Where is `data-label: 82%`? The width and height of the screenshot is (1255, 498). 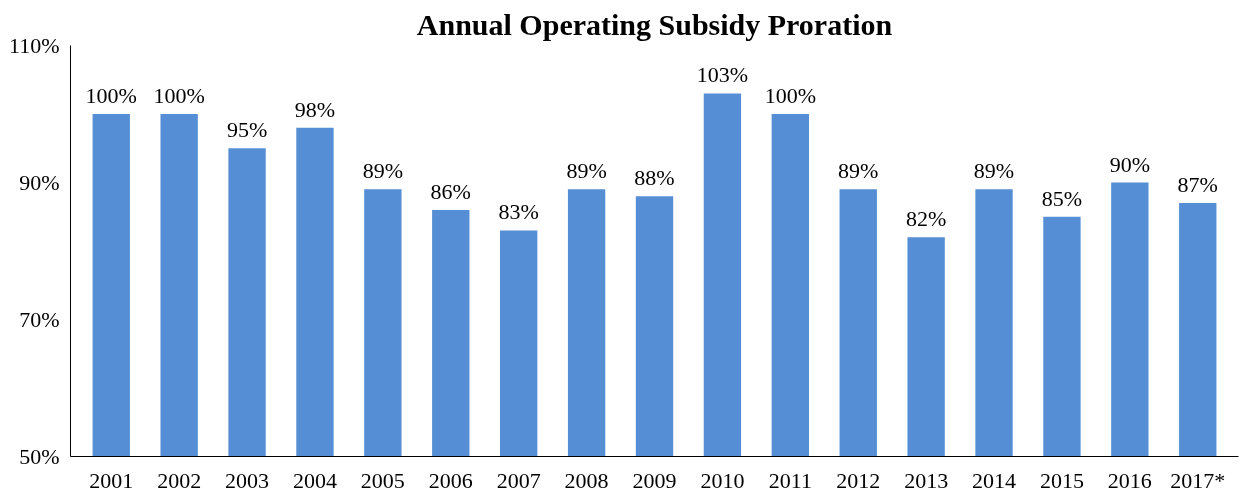 data-label: 82% is located at coordinates (926, 219).